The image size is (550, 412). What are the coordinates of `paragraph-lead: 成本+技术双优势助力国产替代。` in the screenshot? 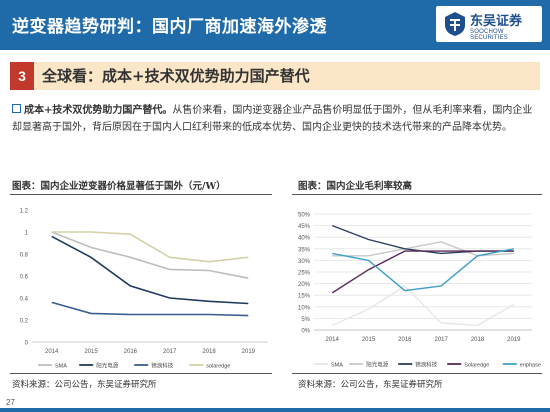 It's located at (98, 110).